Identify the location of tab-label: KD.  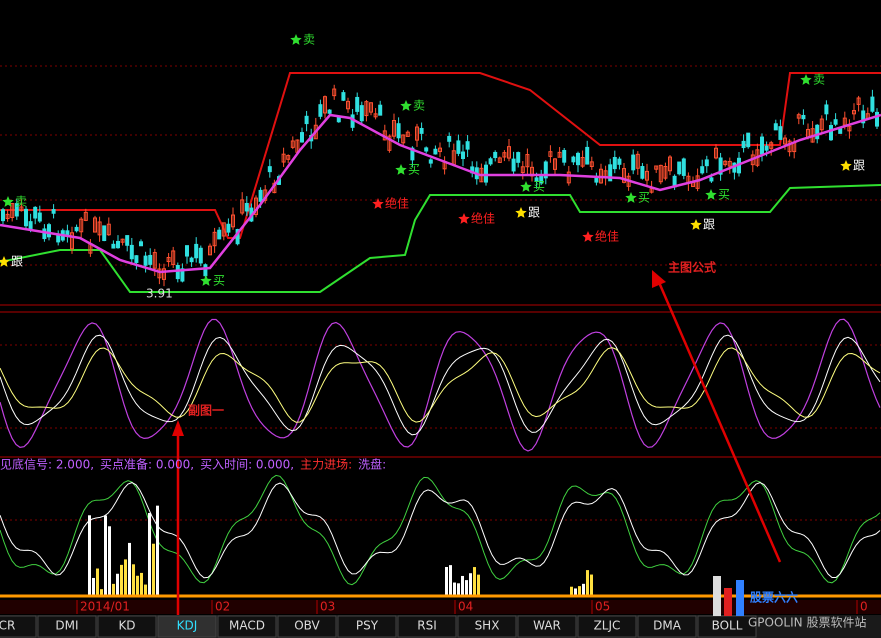
(126, 626).